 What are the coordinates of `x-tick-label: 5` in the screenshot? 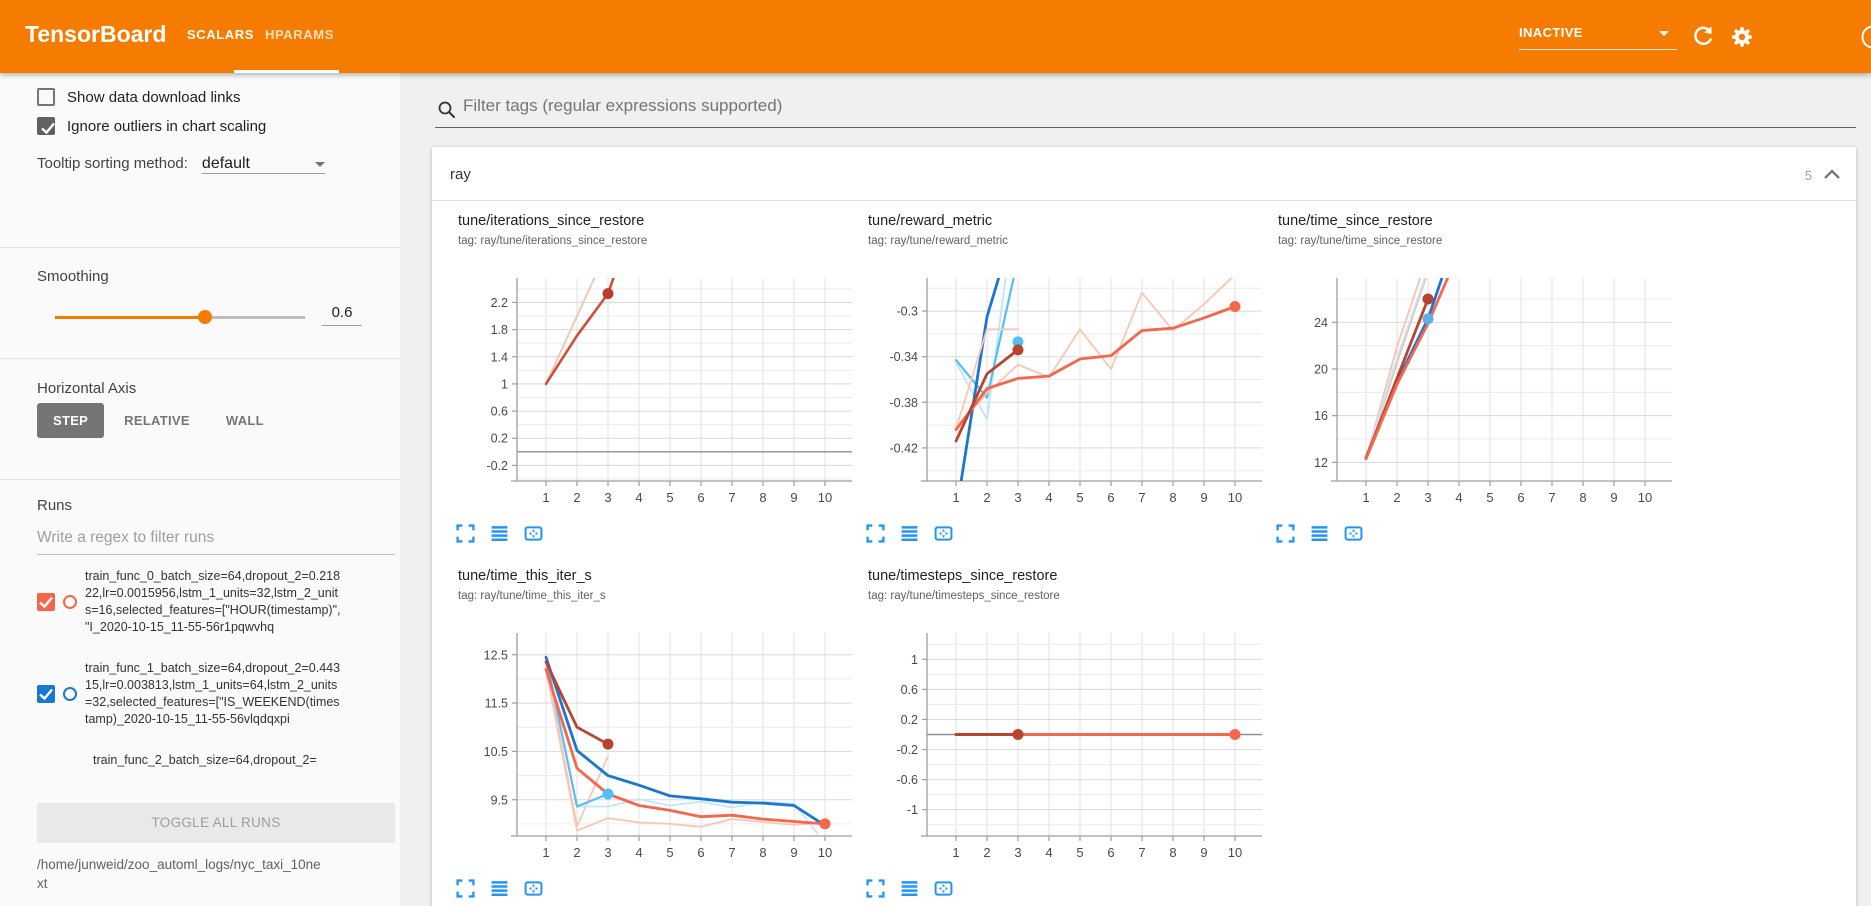 It's located at (1079, 852).